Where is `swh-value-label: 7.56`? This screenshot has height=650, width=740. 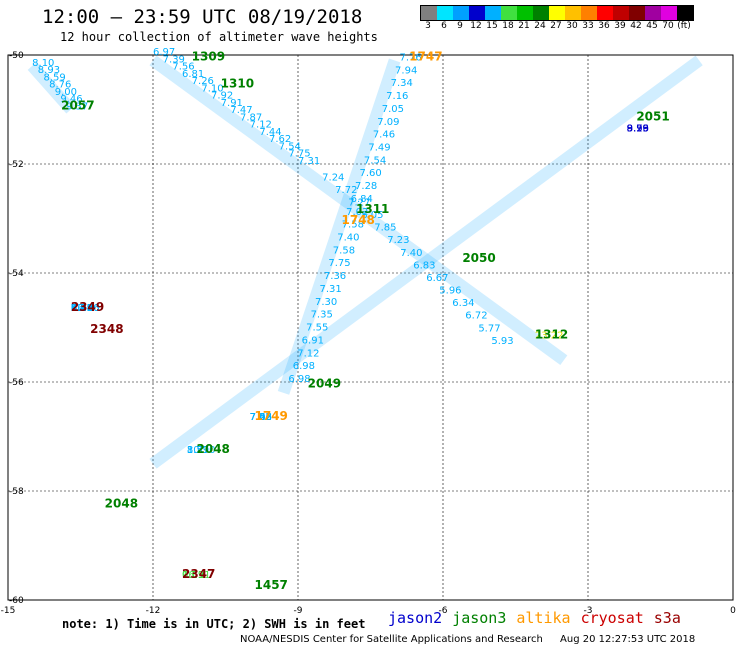
swh-value-label: 7.56 is located at coordinates (261, 417).